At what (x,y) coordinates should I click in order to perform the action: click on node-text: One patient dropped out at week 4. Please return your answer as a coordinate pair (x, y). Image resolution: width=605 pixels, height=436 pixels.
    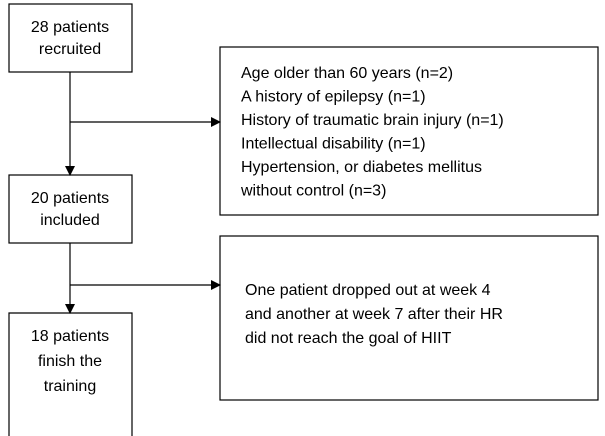
    Looking at the image, I should click on (368, 290).